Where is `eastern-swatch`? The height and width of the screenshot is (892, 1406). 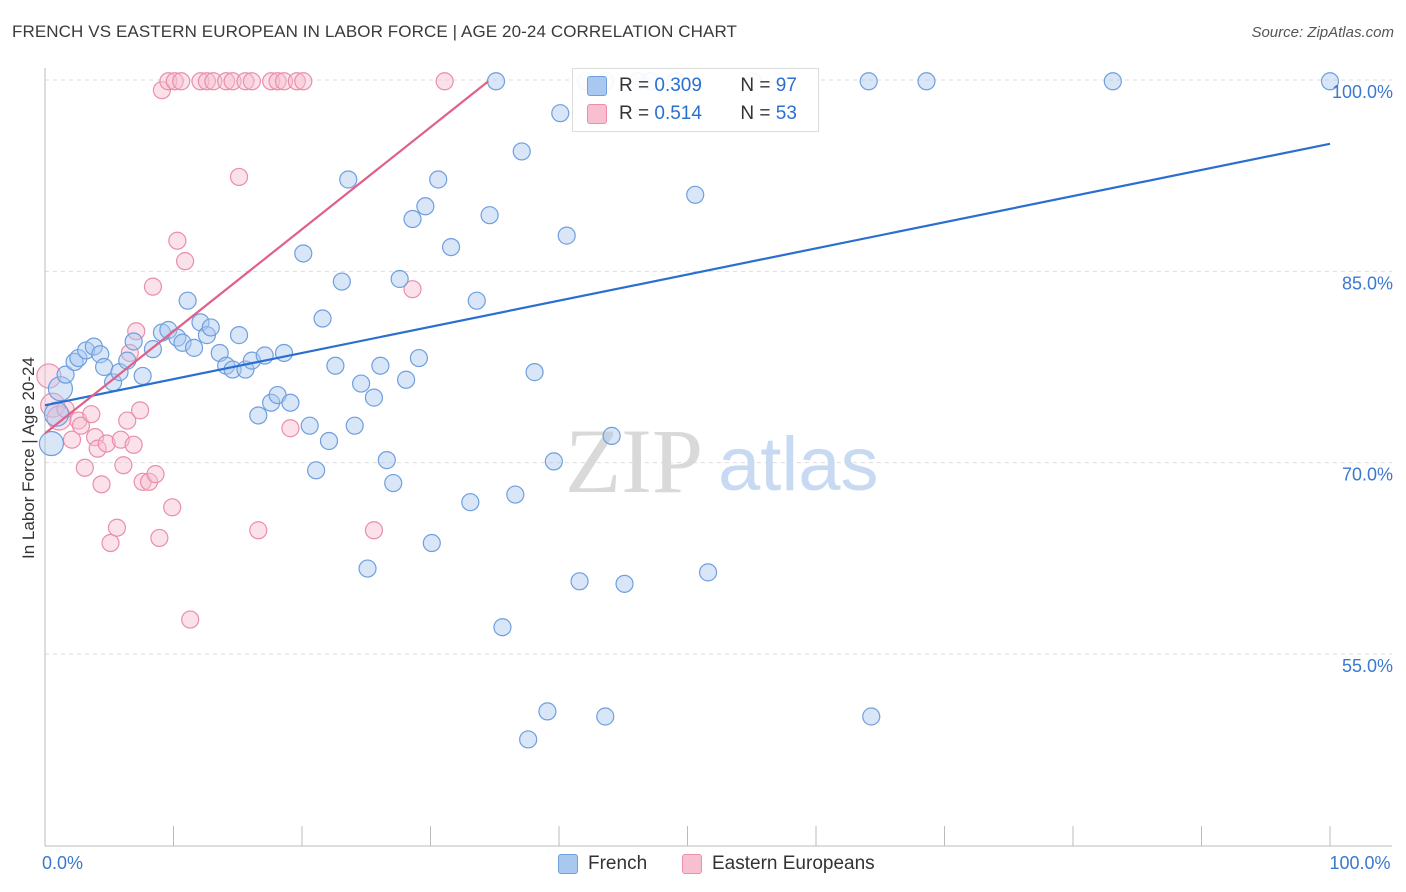 eastern-swatch is located at coordinates (597, 114).